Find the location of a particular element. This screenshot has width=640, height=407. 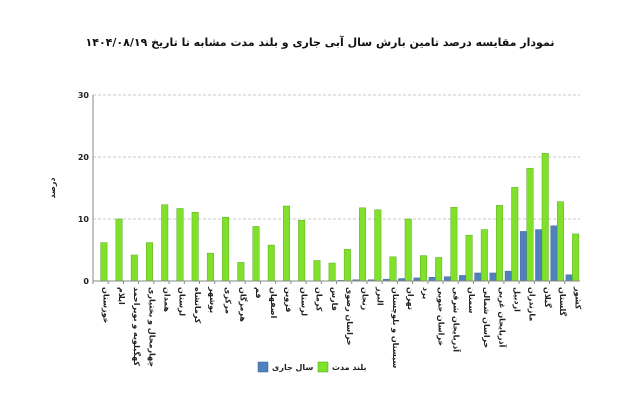

category-label: چهارمحال و بختیاری is located at coordinates (151, 327).